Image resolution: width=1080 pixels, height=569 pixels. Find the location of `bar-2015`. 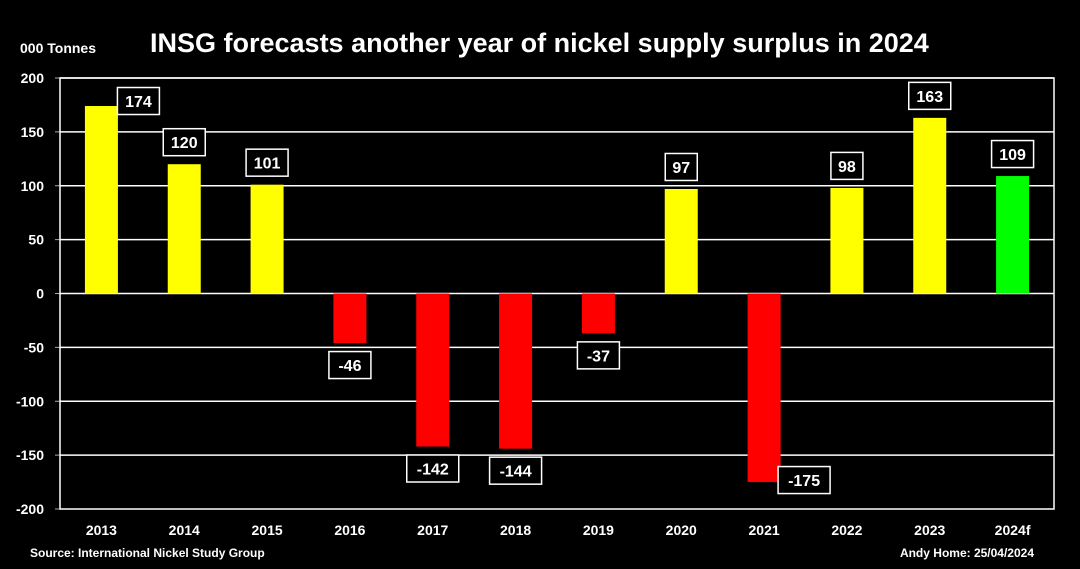

bar-2015 is located at coordinates (267, 239).